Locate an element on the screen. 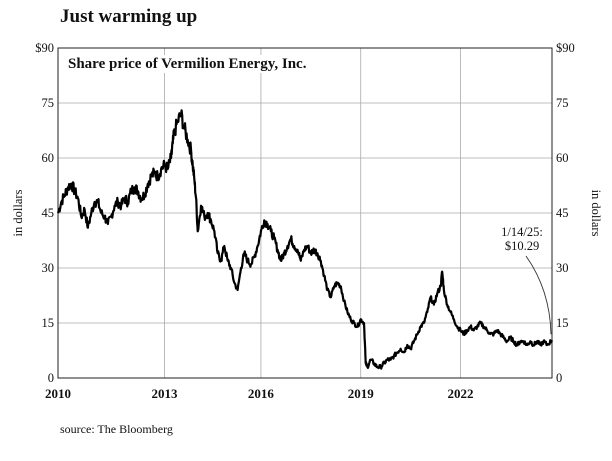  y-axis-right: 0 15 30 45 60 75 $90 is located at coordinates (565, 213).